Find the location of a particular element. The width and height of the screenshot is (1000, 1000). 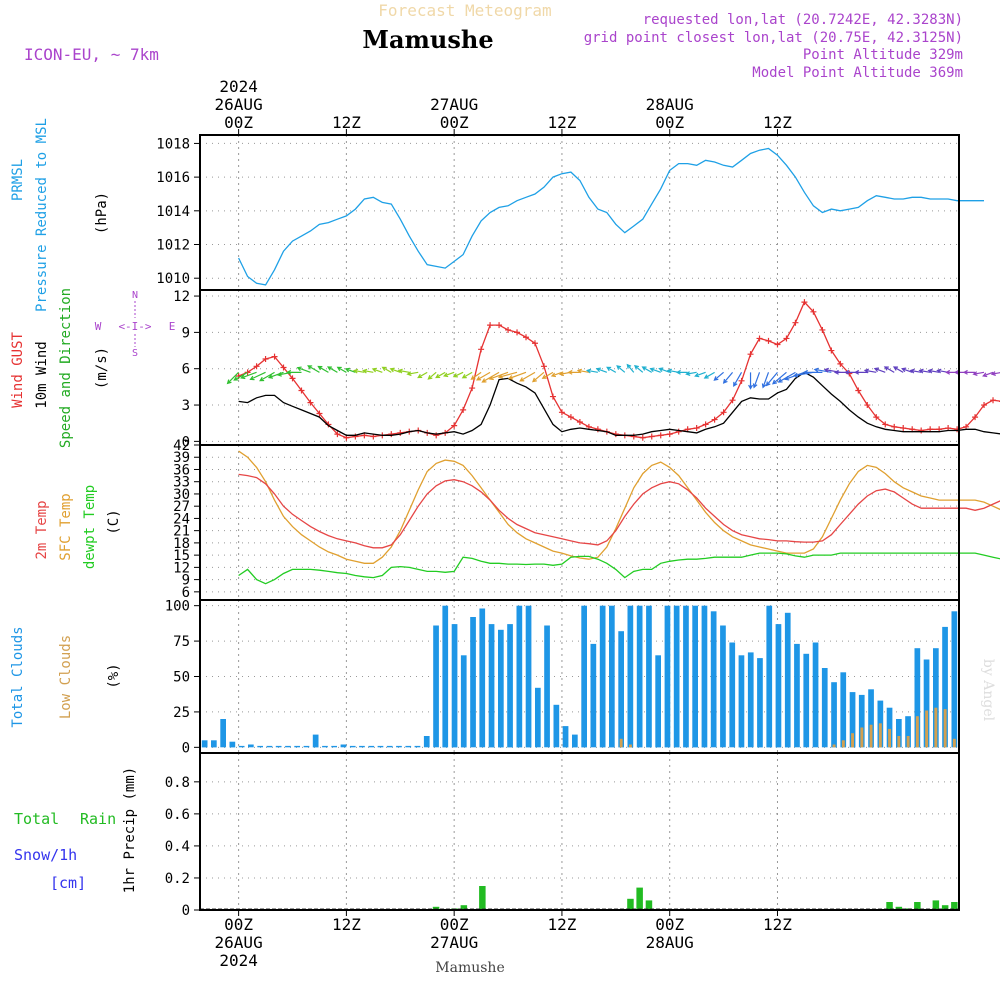

compass-east: E is located at coordinates (172, 326).